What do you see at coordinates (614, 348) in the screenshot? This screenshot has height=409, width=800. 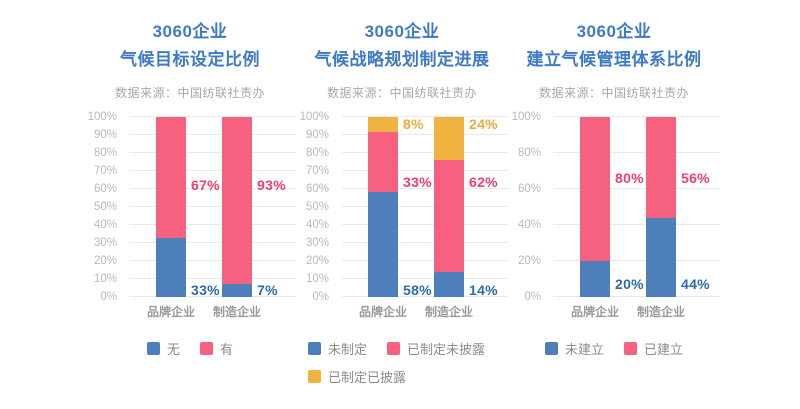 I see `legend: 未建立 已建立` at bounding box center [614, 348].